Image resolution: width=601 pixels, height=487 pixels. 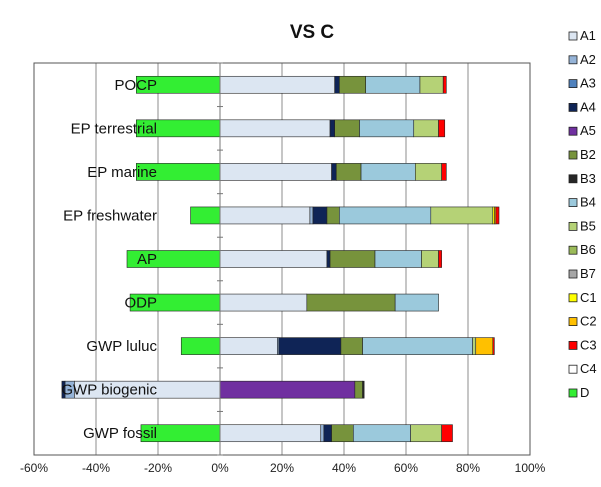 I want to click on legend-swatch-c3, so click(x=573, y=345).